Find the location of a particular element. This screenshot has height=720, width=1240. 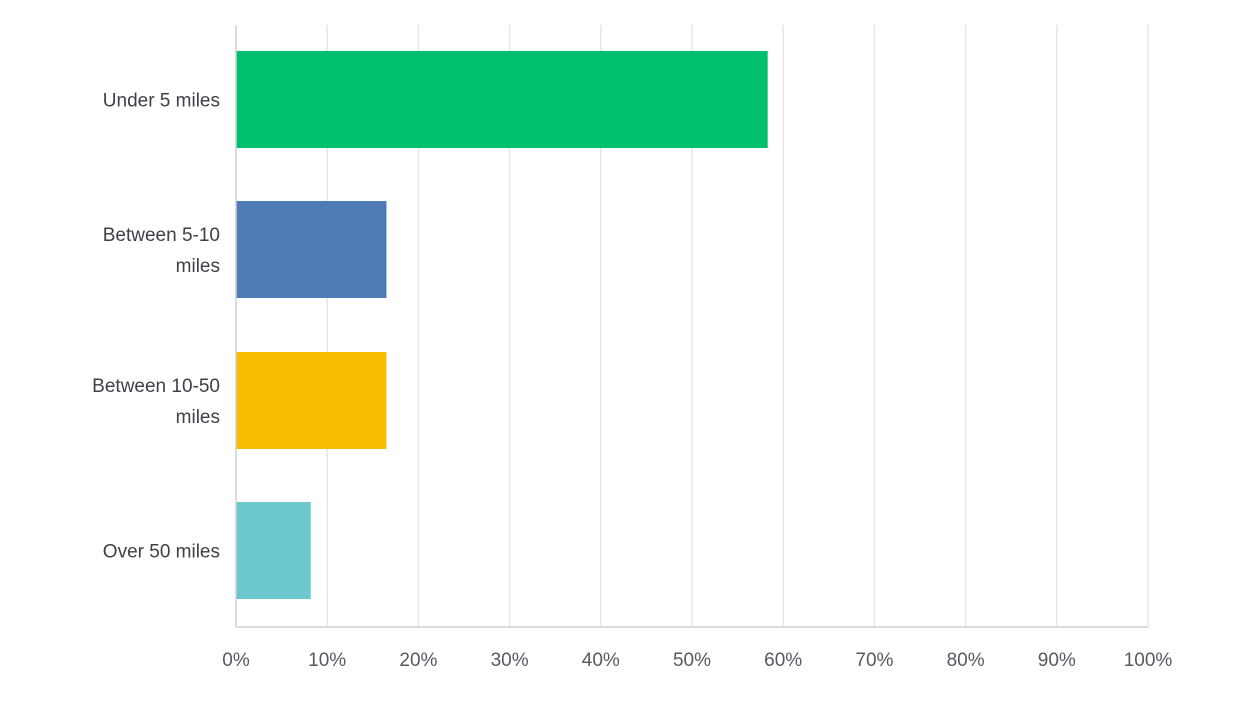

x-tick-label: 90% is located at coordinates (1057, 660).